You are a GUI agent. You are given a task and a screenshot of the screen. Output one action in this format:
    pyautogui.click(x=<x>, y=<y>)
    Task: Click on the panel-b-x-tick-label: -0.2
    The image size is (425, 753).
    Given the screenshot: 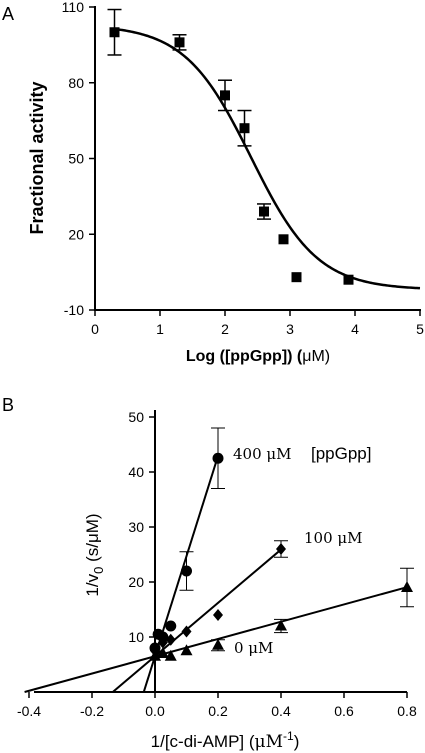 What is the action you would take?
    pyautogui.click(x=92, y=711)
    